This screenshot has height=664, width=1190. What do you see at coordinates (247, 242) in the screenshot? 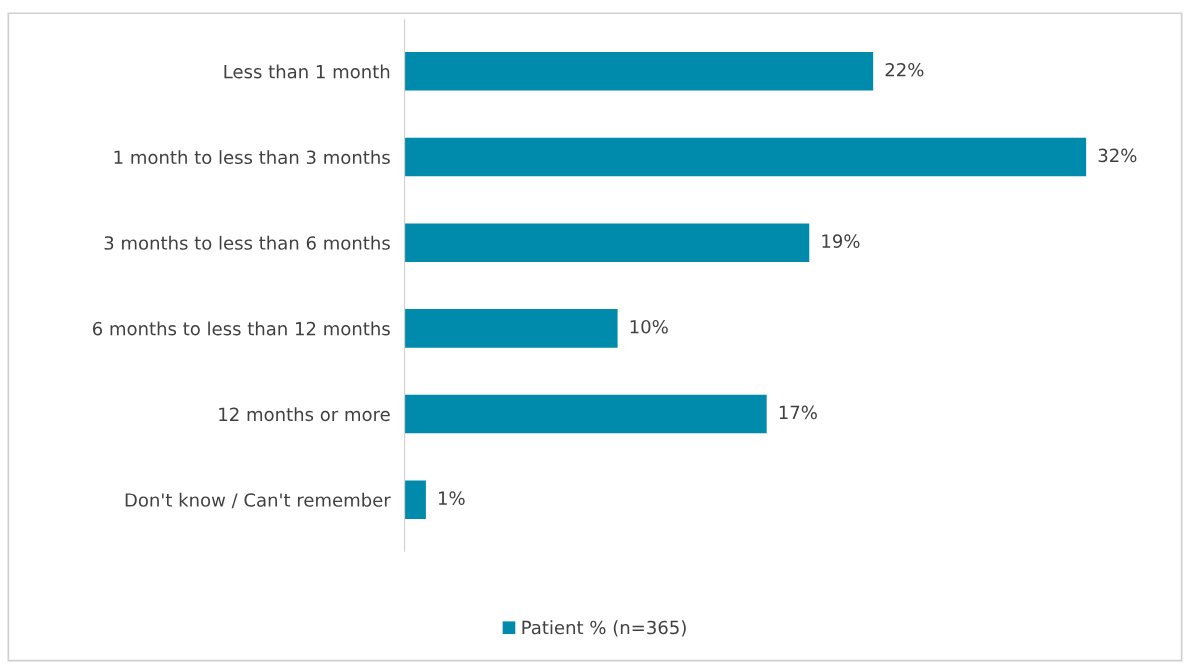
I see `y-tick-label: 3 months to less than 6 months` at bounding box center [247, 242].